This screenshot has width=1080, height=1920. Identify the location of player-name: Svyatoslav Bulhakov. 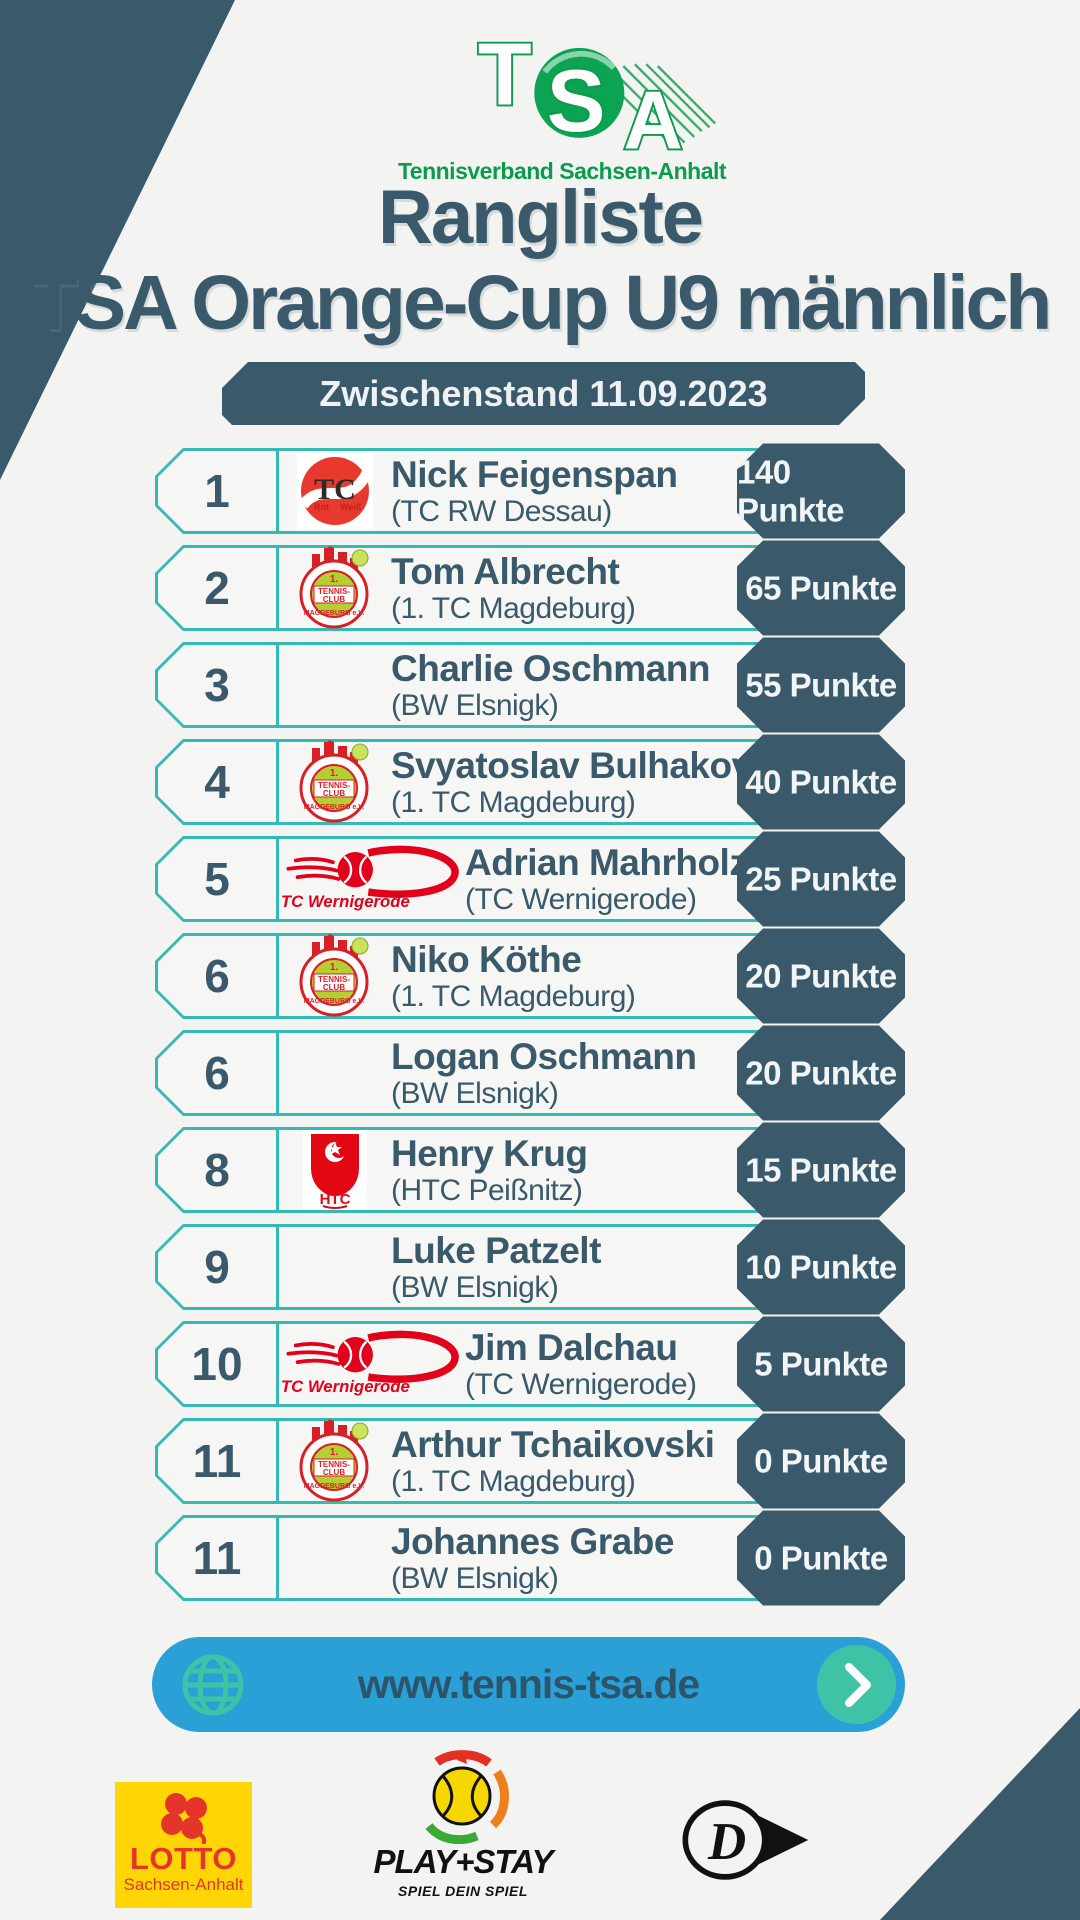
(571, 765).